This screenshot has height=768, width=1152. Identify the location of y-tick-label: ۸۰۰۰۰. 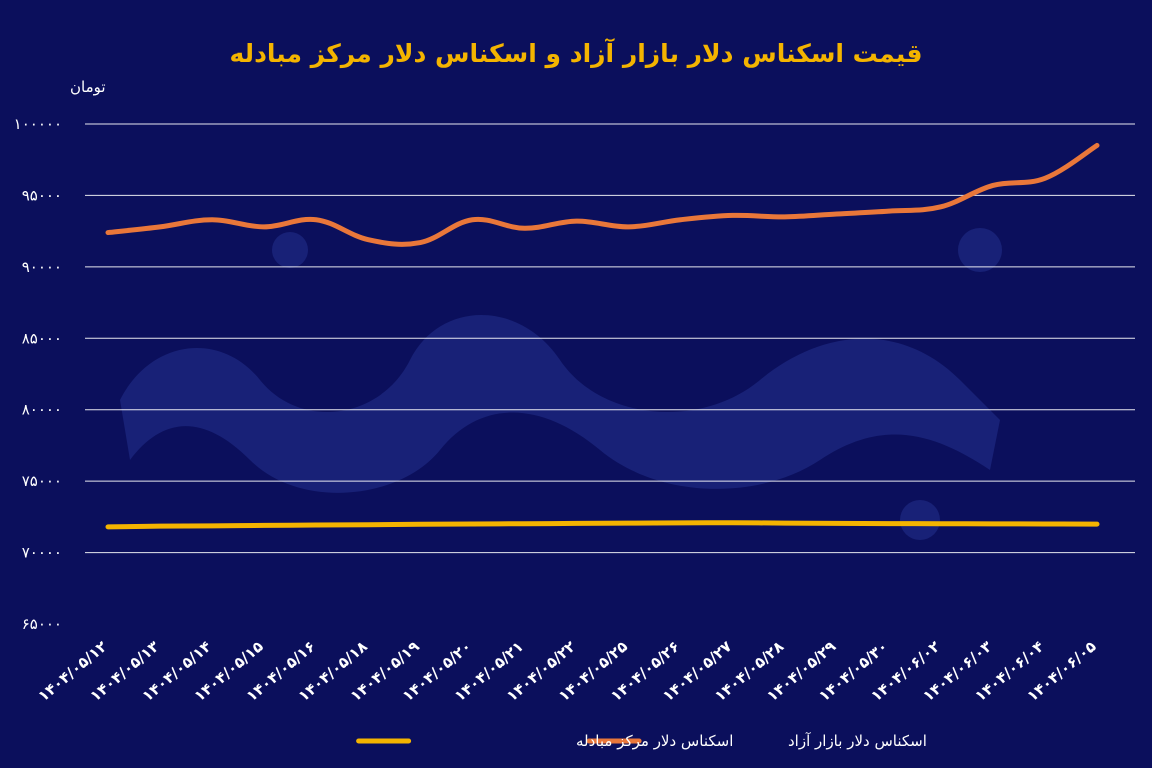
(42, 410).